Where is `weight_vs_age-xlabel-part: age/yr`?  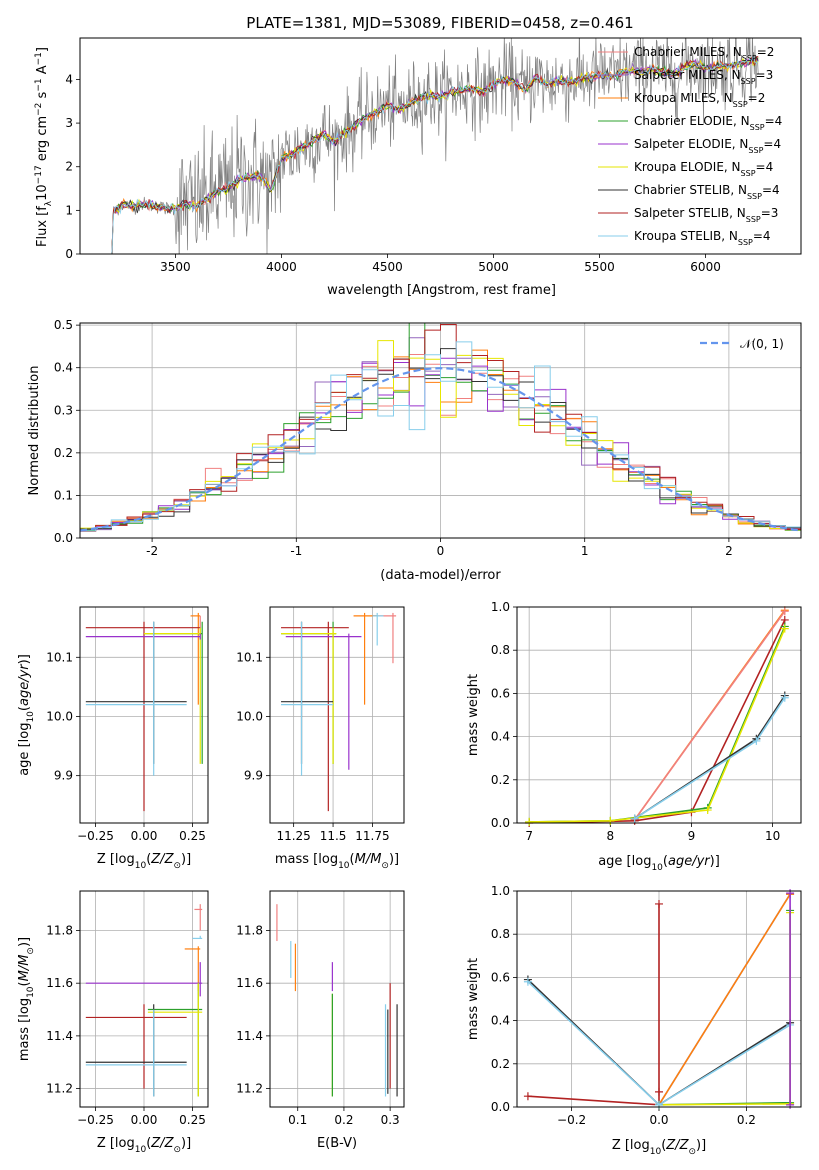 weight_vs_age-xlabel-part: age/yr is located at coordinates (689, 861).